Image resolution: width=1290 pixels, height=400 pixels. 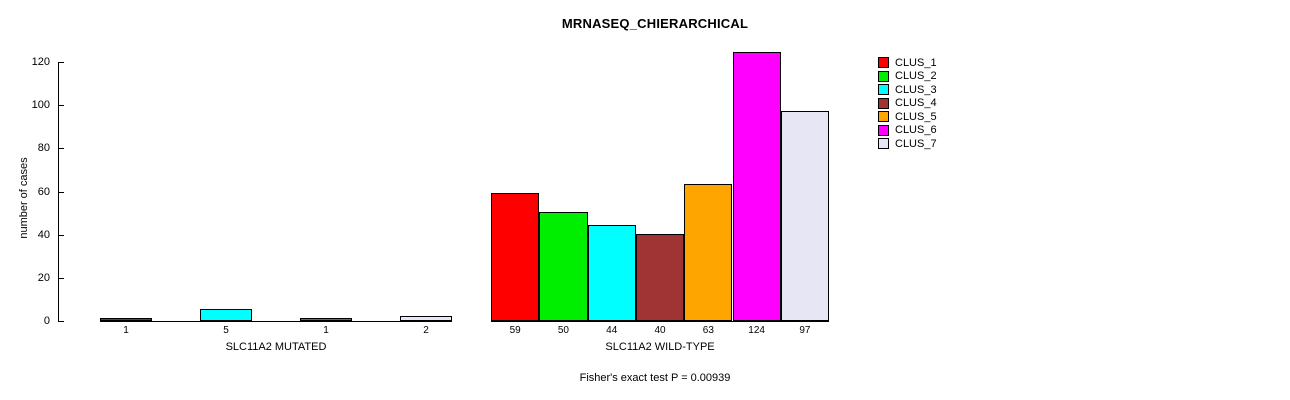 I want to click on y-axis-tick-label: 60, so click(x=43, y=191).